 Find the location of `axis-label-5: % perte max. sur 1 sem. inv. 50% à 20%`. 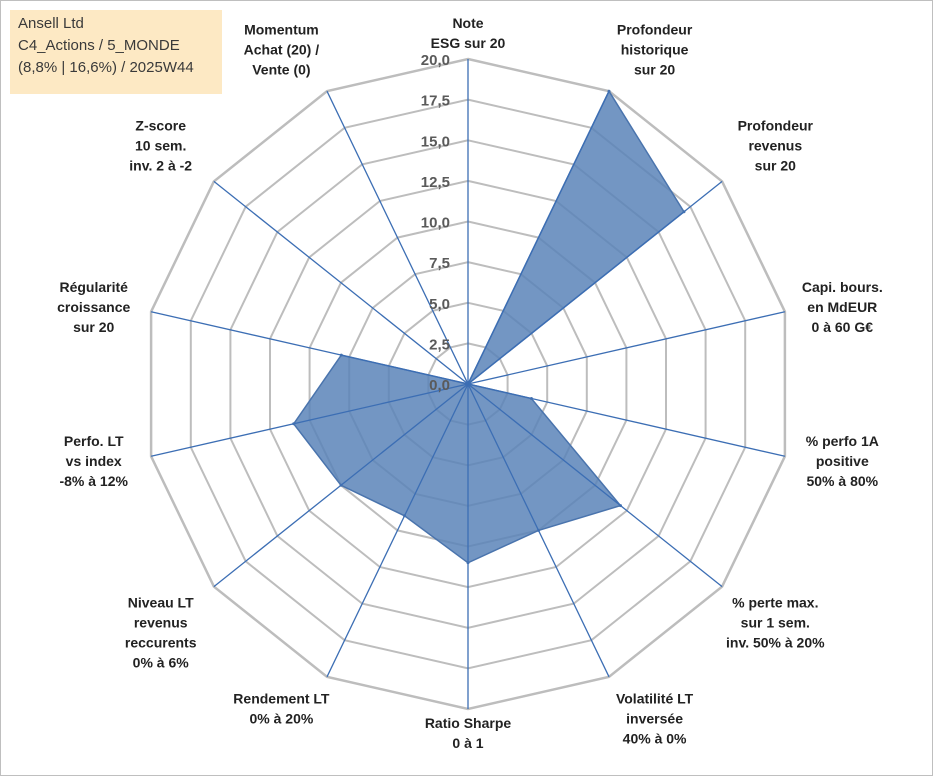

axis-label-5: % perte max. sur 1 sem. inv. 50% à 20% is located at coordinates (775, 622).